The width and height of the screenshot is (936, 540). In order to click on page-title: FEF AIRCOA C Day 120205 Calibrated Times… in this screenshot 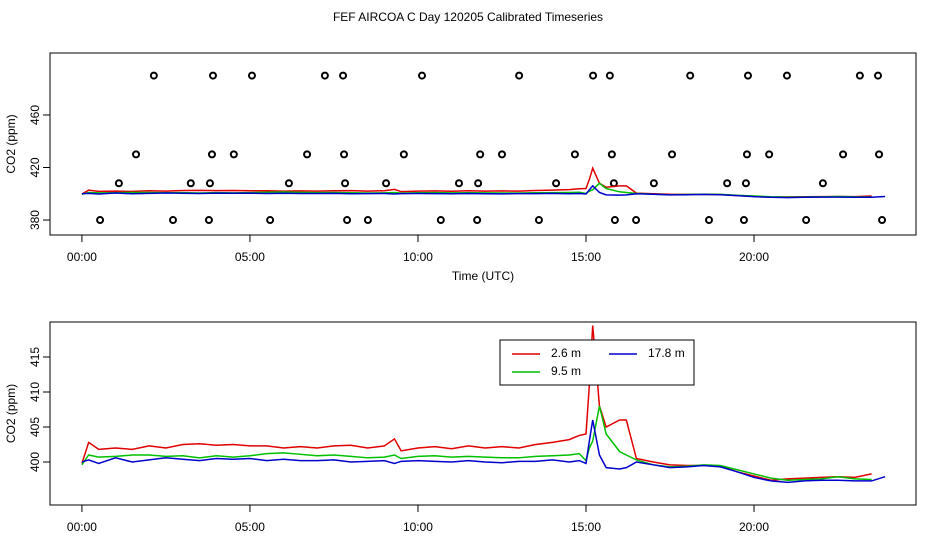, I will do `click(468, 17)`.